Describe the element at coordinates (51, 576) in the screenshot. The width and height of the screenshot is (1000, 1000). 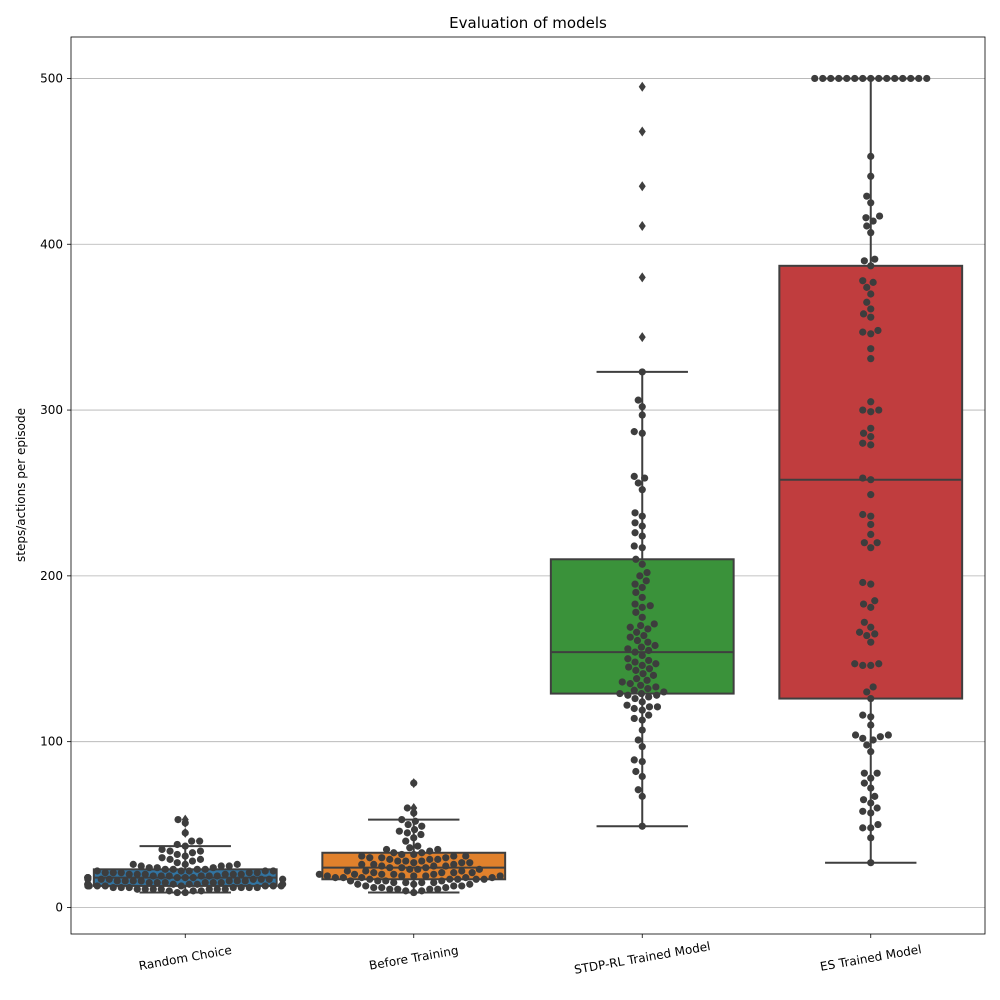
I see `y-tick-label: 200` at that location.